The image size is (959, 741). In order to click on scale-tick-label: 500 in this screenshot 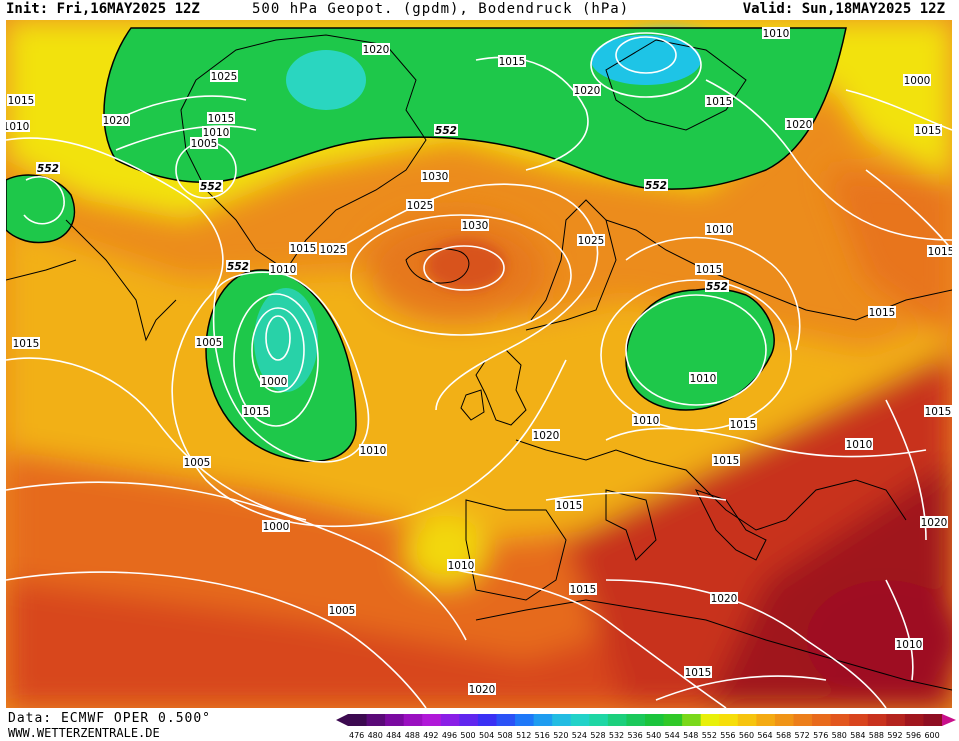, I will do `click(467, 735)`.